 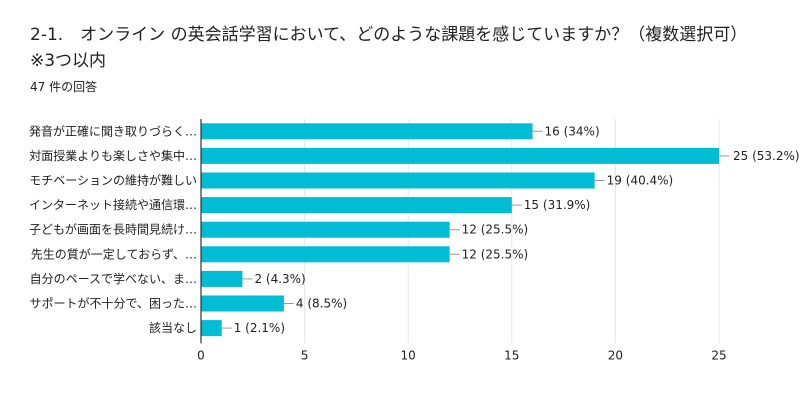 What do you see at coordinates (173, 327) in the screenshot?
I see `category-label: 該当なし` at bounding box center [173, 327].